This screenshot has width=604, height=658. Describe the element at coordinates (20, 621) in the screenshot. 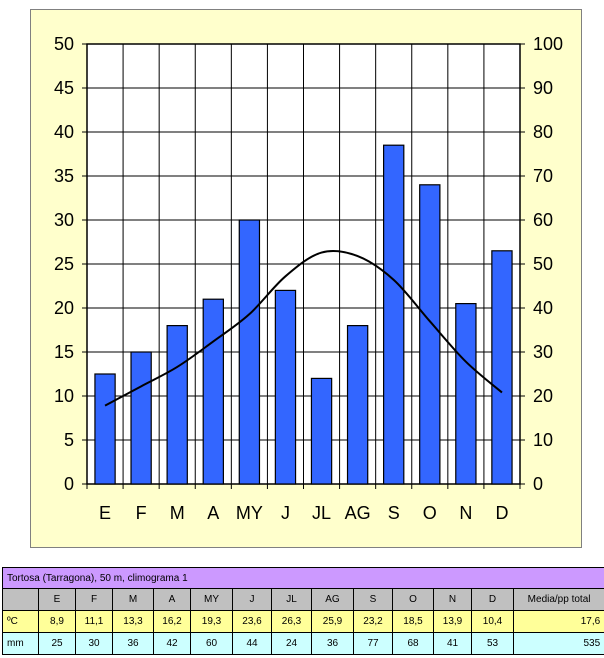

I see `temp-cell: ºC` at that location.